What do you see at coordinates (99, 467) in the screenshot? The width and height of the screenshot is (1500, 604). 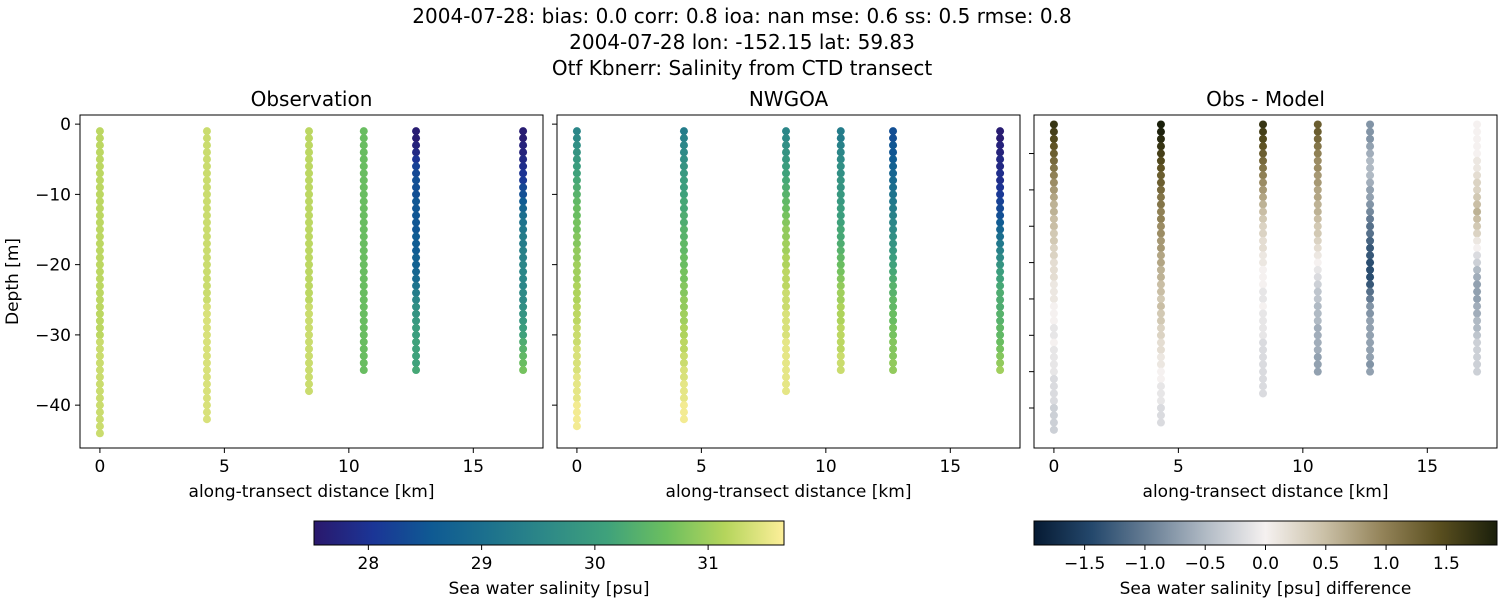 I see `x-tick-label: 0` at bounding box center [99, 467].